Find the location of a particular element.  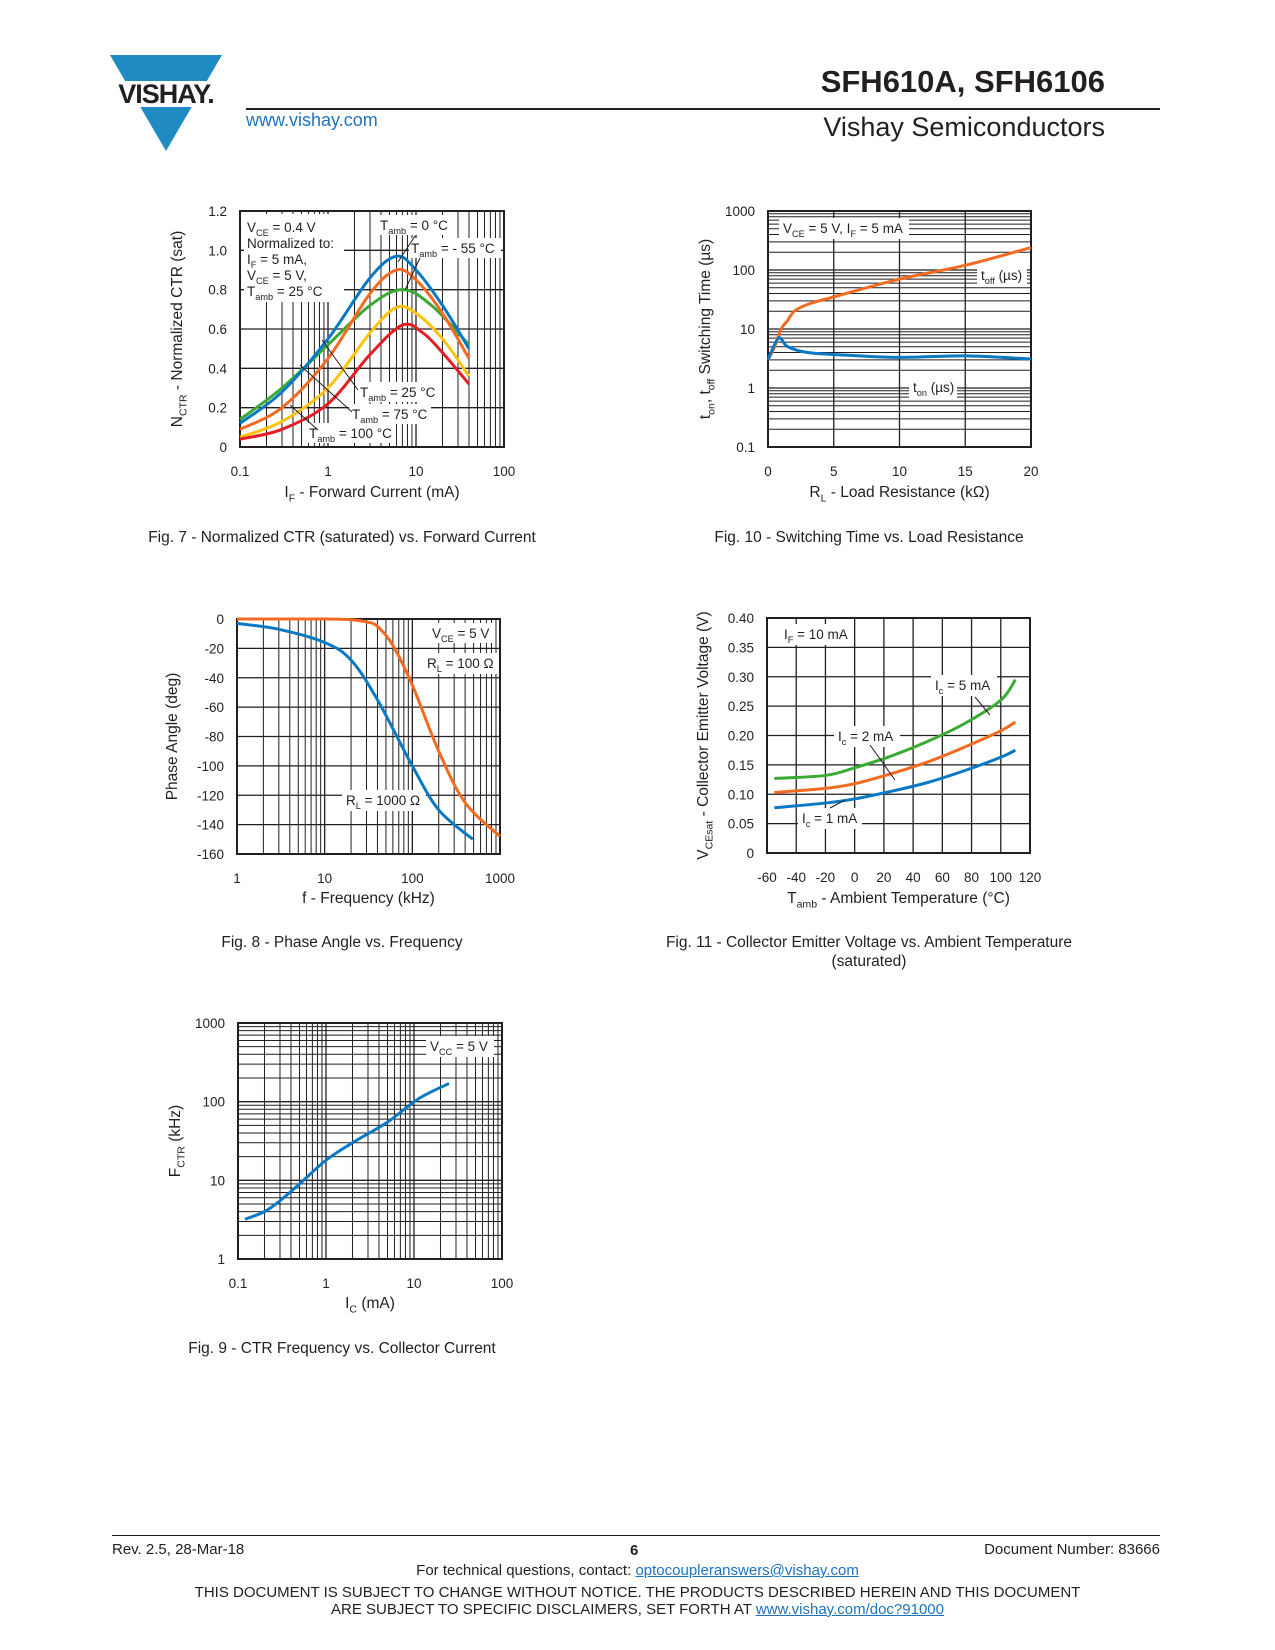

document-title: SFH610A, SFH6106 is located at coordinates (962, 81).